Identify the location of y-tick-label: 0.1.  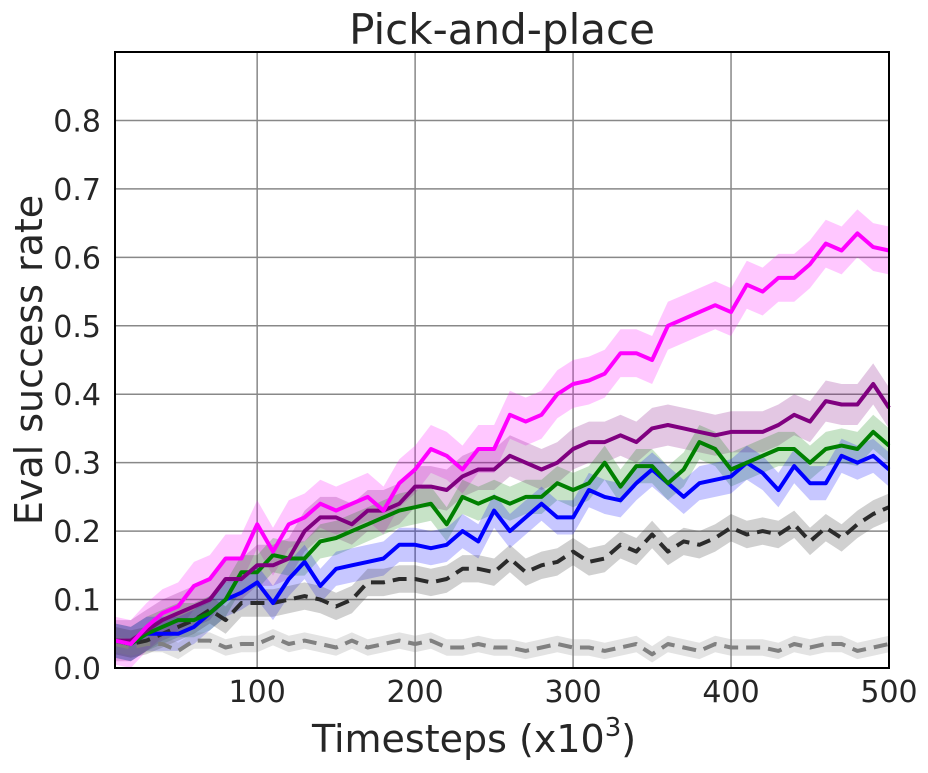
(77, 601).